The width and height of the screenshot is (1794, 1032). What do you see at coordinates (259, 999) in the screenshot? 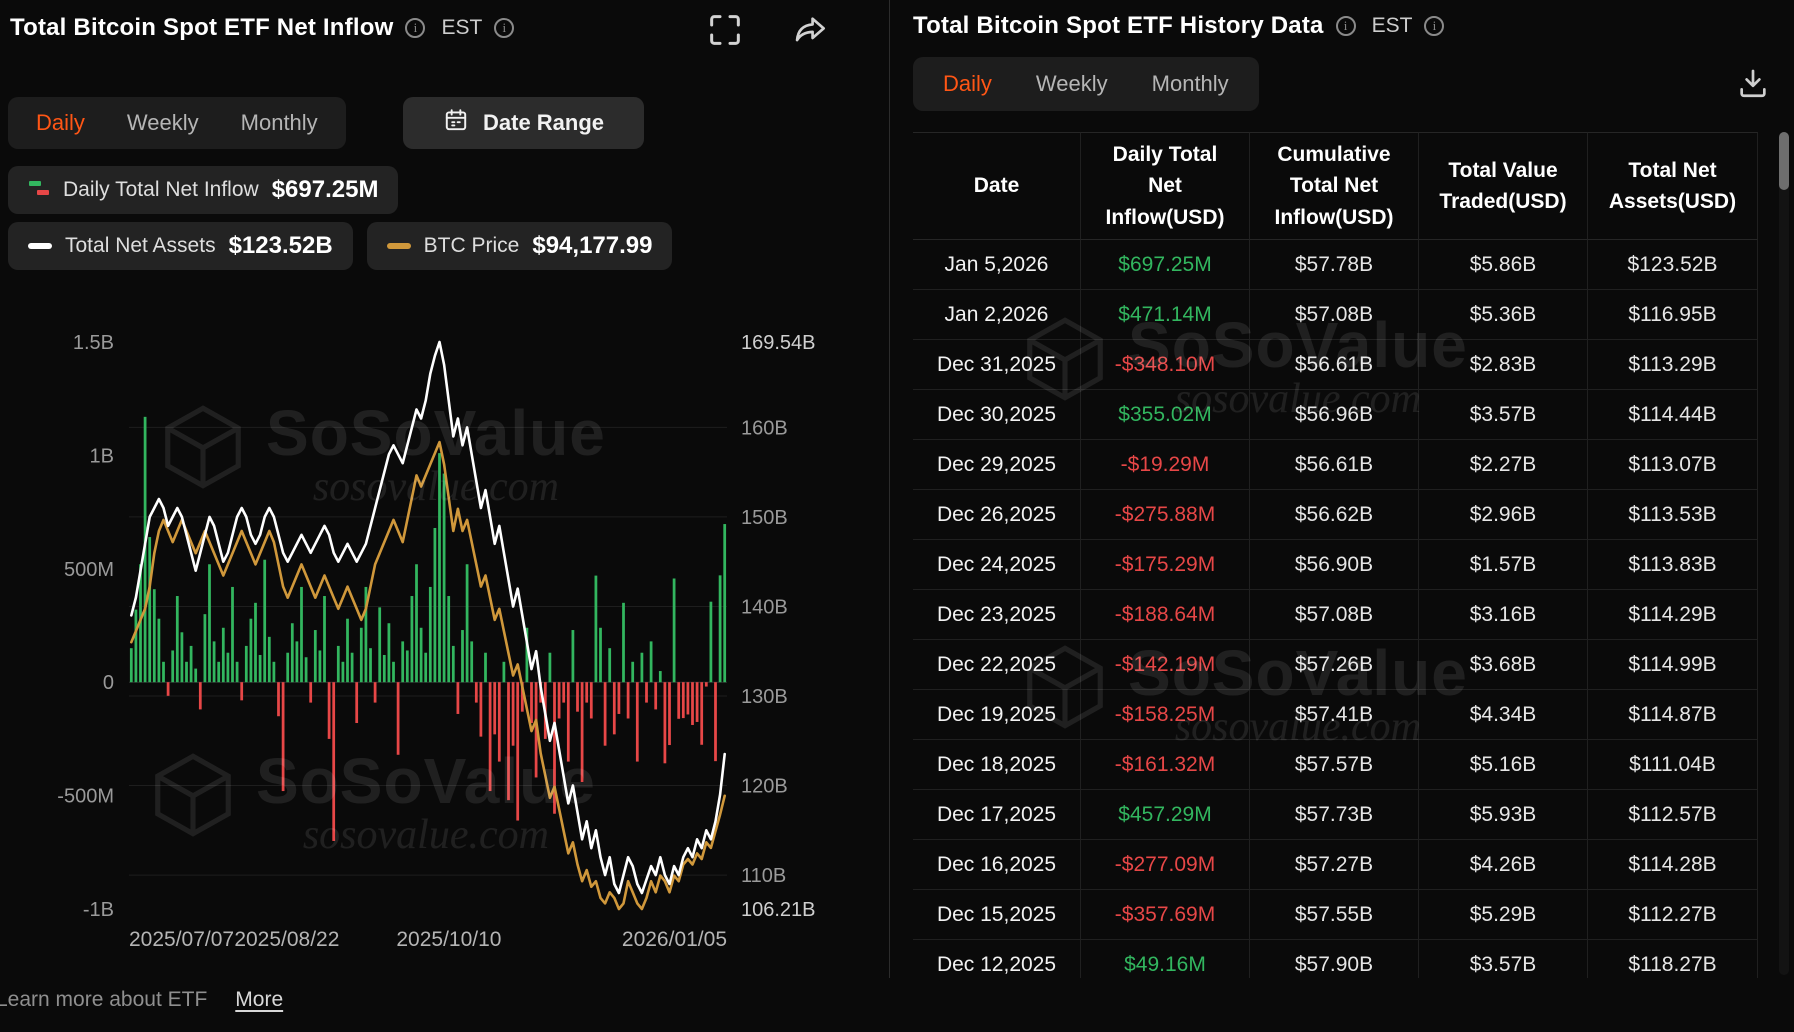
I see `more-link: More` at bounding box center [259, 999].